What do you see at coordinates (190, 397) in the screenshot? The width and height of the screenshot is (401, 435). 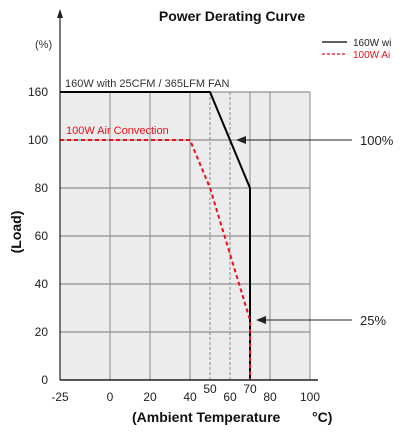 I see `x-tick-label-40: 40` at bounding box center [190, 397].